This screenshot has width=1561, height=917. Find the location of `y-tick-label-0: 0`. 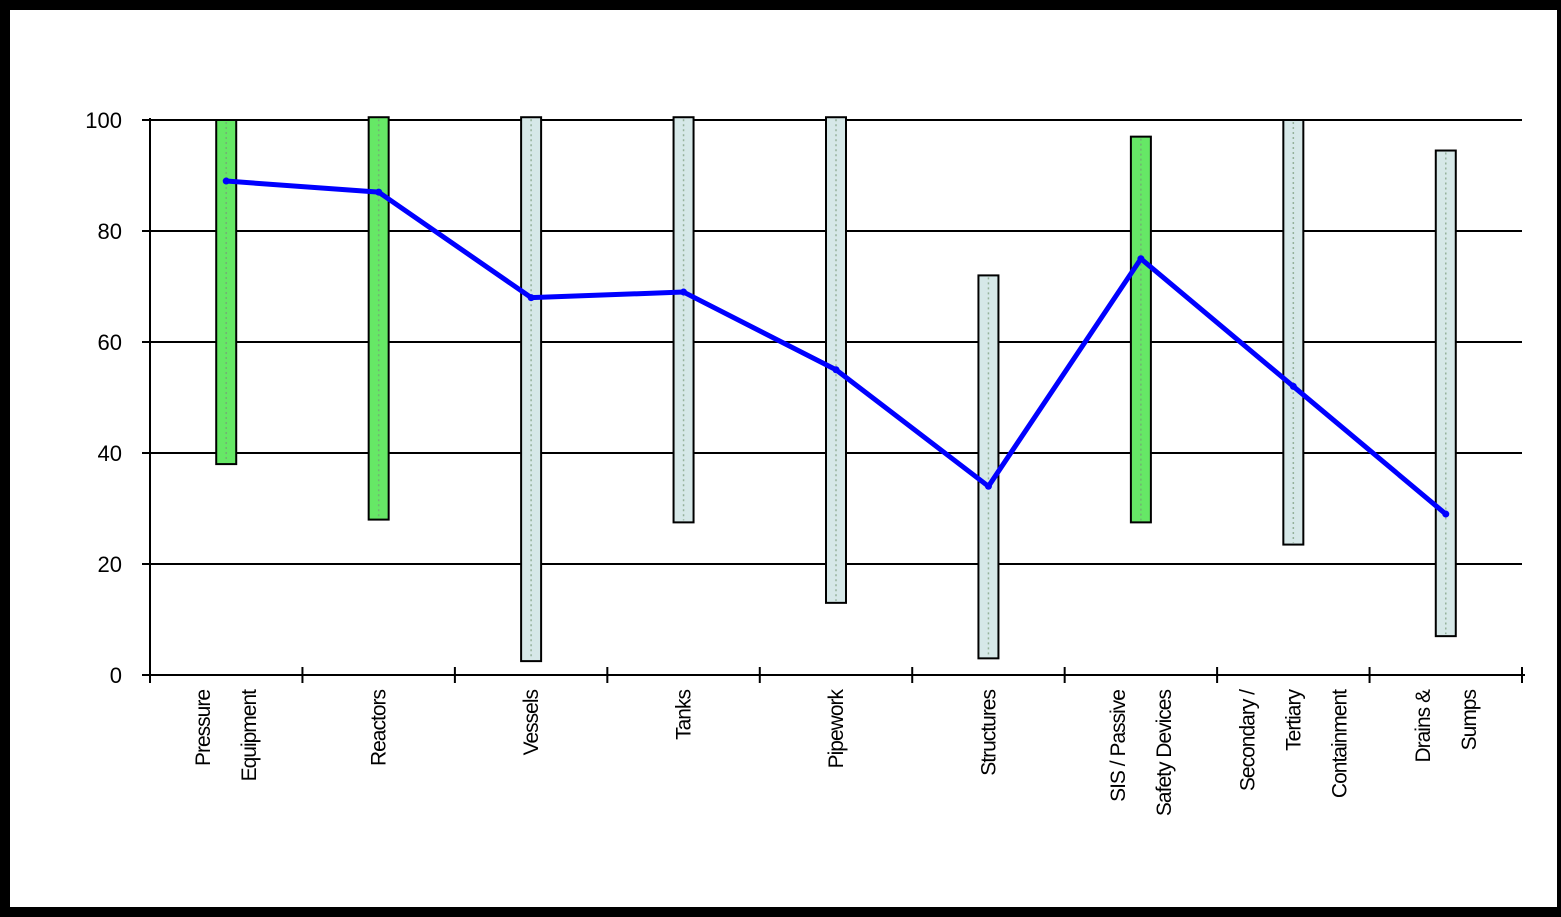

y-tick-label-0: 0 is located at coordinates (116, 675).